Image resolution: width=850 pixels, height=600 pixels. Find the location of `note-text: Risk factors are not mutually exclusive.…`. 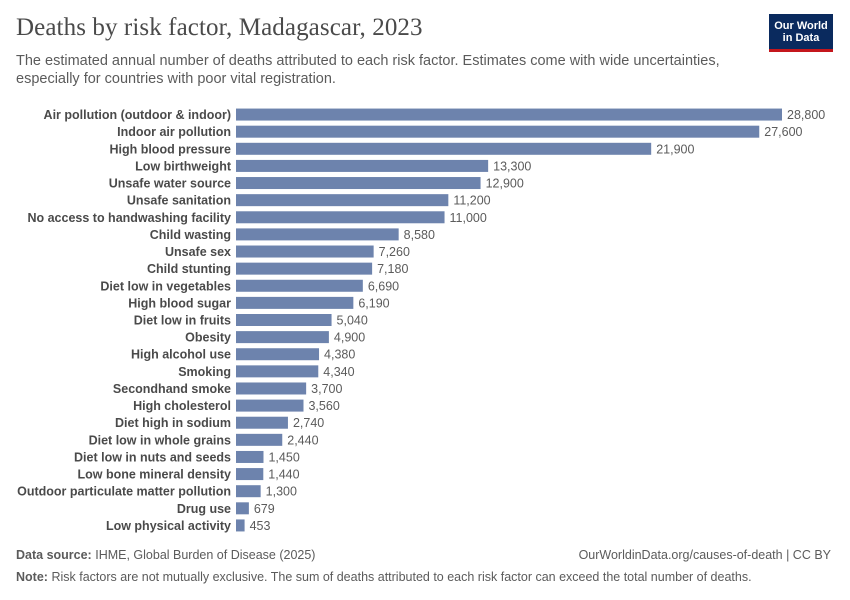

note-text: Risk factors are not mutually exclusive.… is located at coordinates (401, 577).